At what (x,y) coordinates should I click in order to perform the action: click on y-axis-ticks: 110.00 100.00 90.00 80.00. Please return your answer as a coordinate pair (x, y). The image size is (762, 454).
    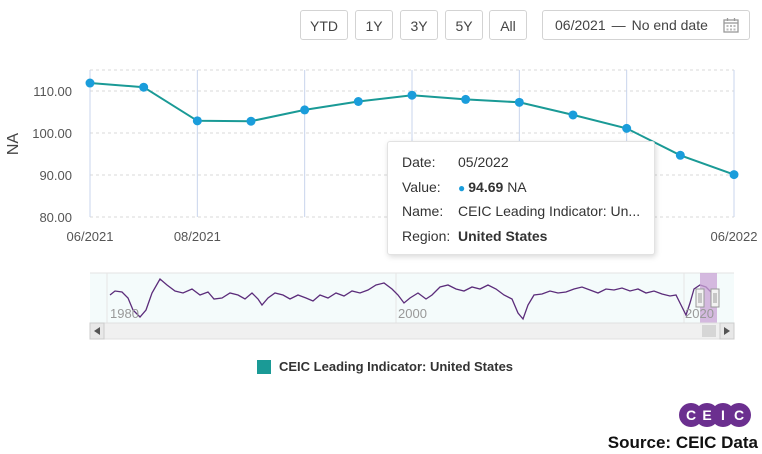
    Looking at the image, I should click on (52, 154).